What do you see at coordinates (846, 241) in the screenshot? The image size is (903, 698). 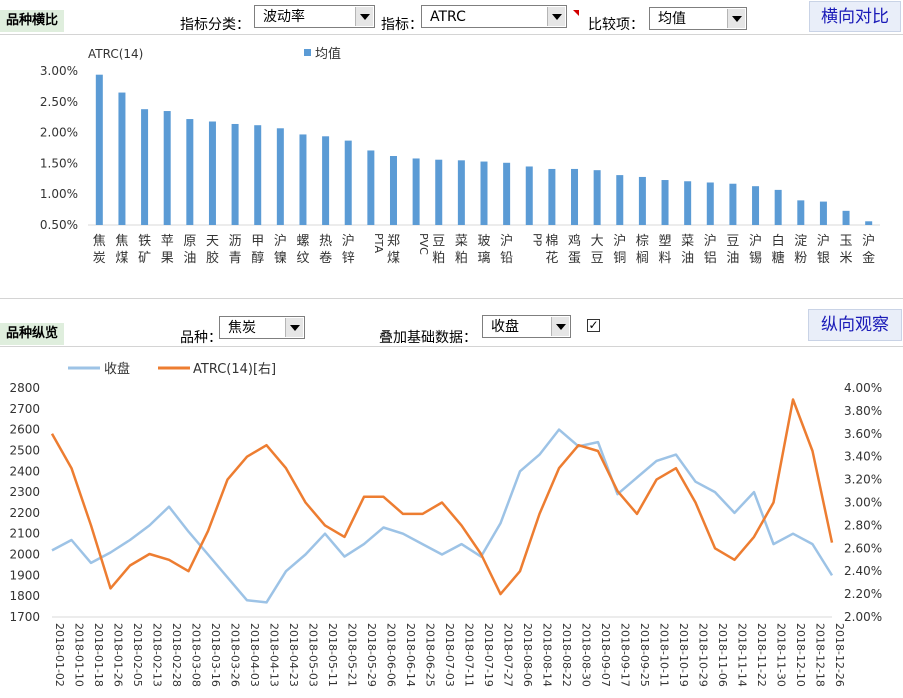 I see `x-tick-label: 玉` at bounding box center [846, 241].